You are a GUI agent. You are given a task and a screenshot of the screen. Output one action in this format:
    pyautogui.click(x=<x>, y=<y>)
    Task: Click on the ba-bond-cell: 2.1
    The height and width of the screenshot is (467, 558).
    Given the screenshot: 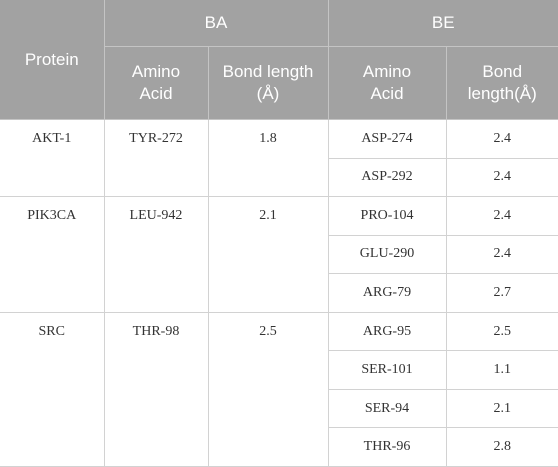 What is the action you would take?
    pyautogui.click(x=268, y=254)
    